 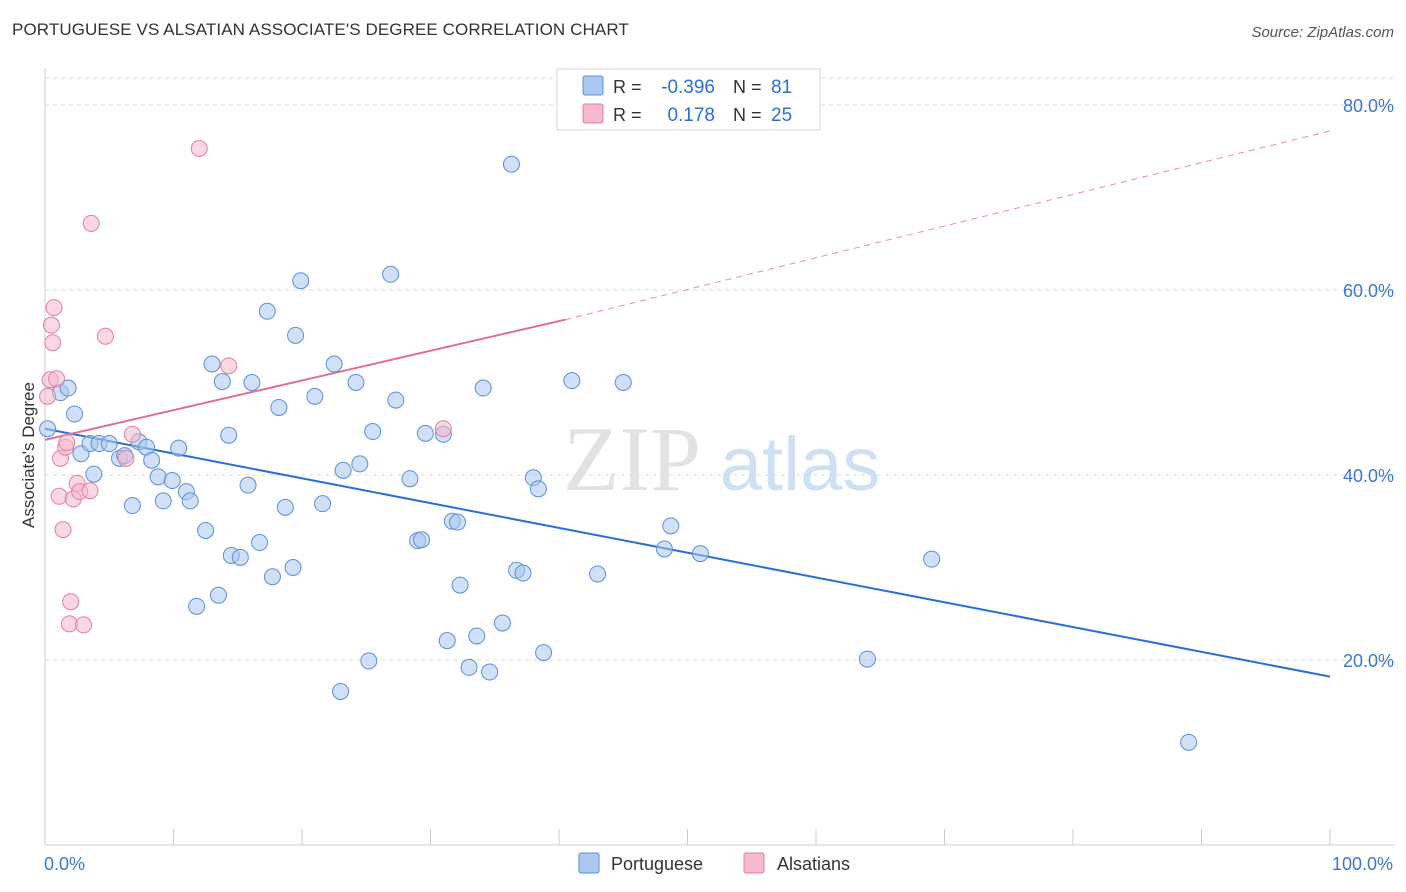 I want to click on bottom-legend-swatch-portuguese, so click(x=589, y=863).